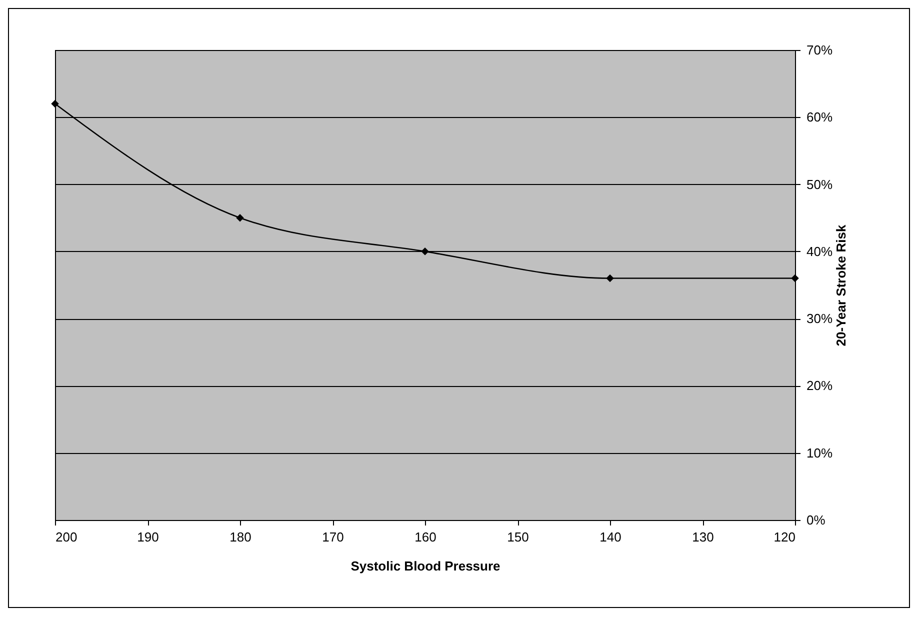  What do you see at coordinates (333, 537) in the screenshot?
I see `x-tick-label: 170` at bounding box center [333, 537].